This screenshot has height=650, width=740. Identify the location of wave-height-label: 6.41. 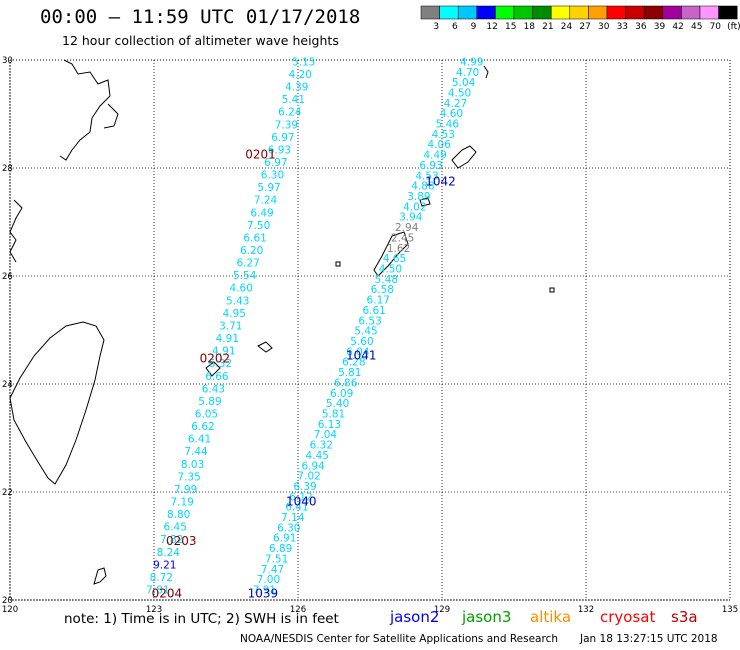
(296, 508).